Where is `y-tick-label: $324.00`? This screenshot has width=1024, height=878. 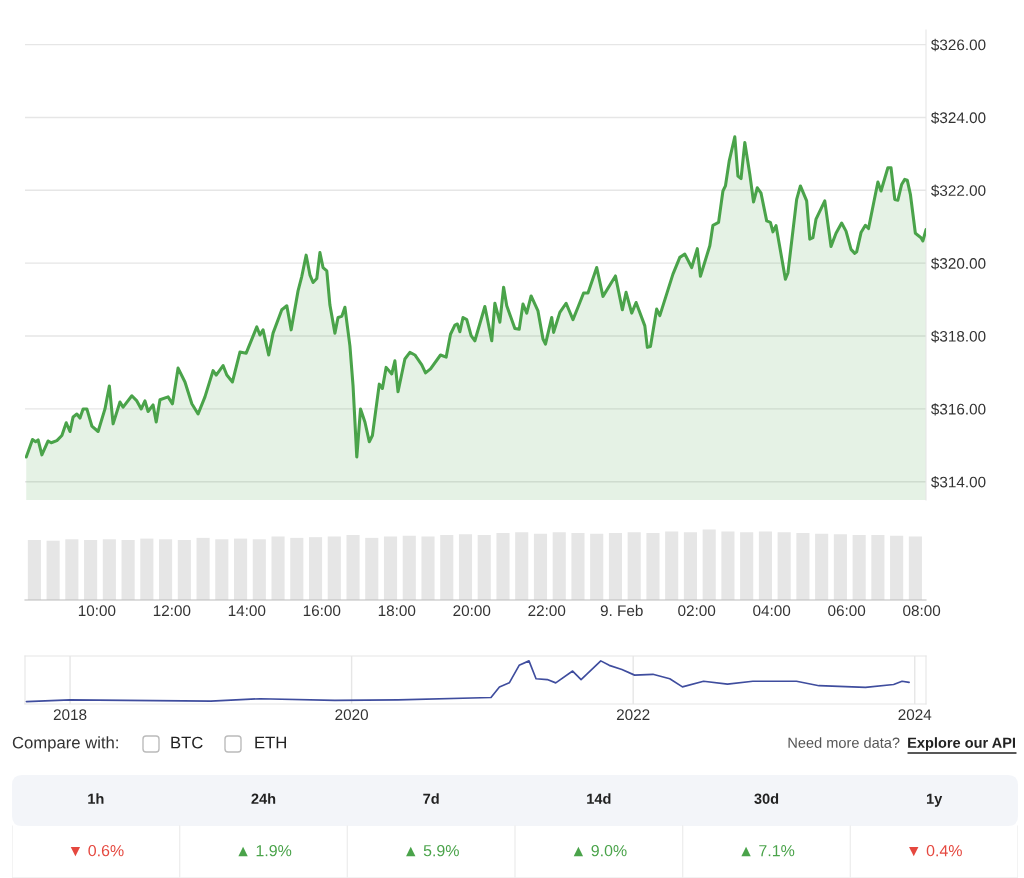
y-tick-label: $324.00 is located at coordinates (958, 118).